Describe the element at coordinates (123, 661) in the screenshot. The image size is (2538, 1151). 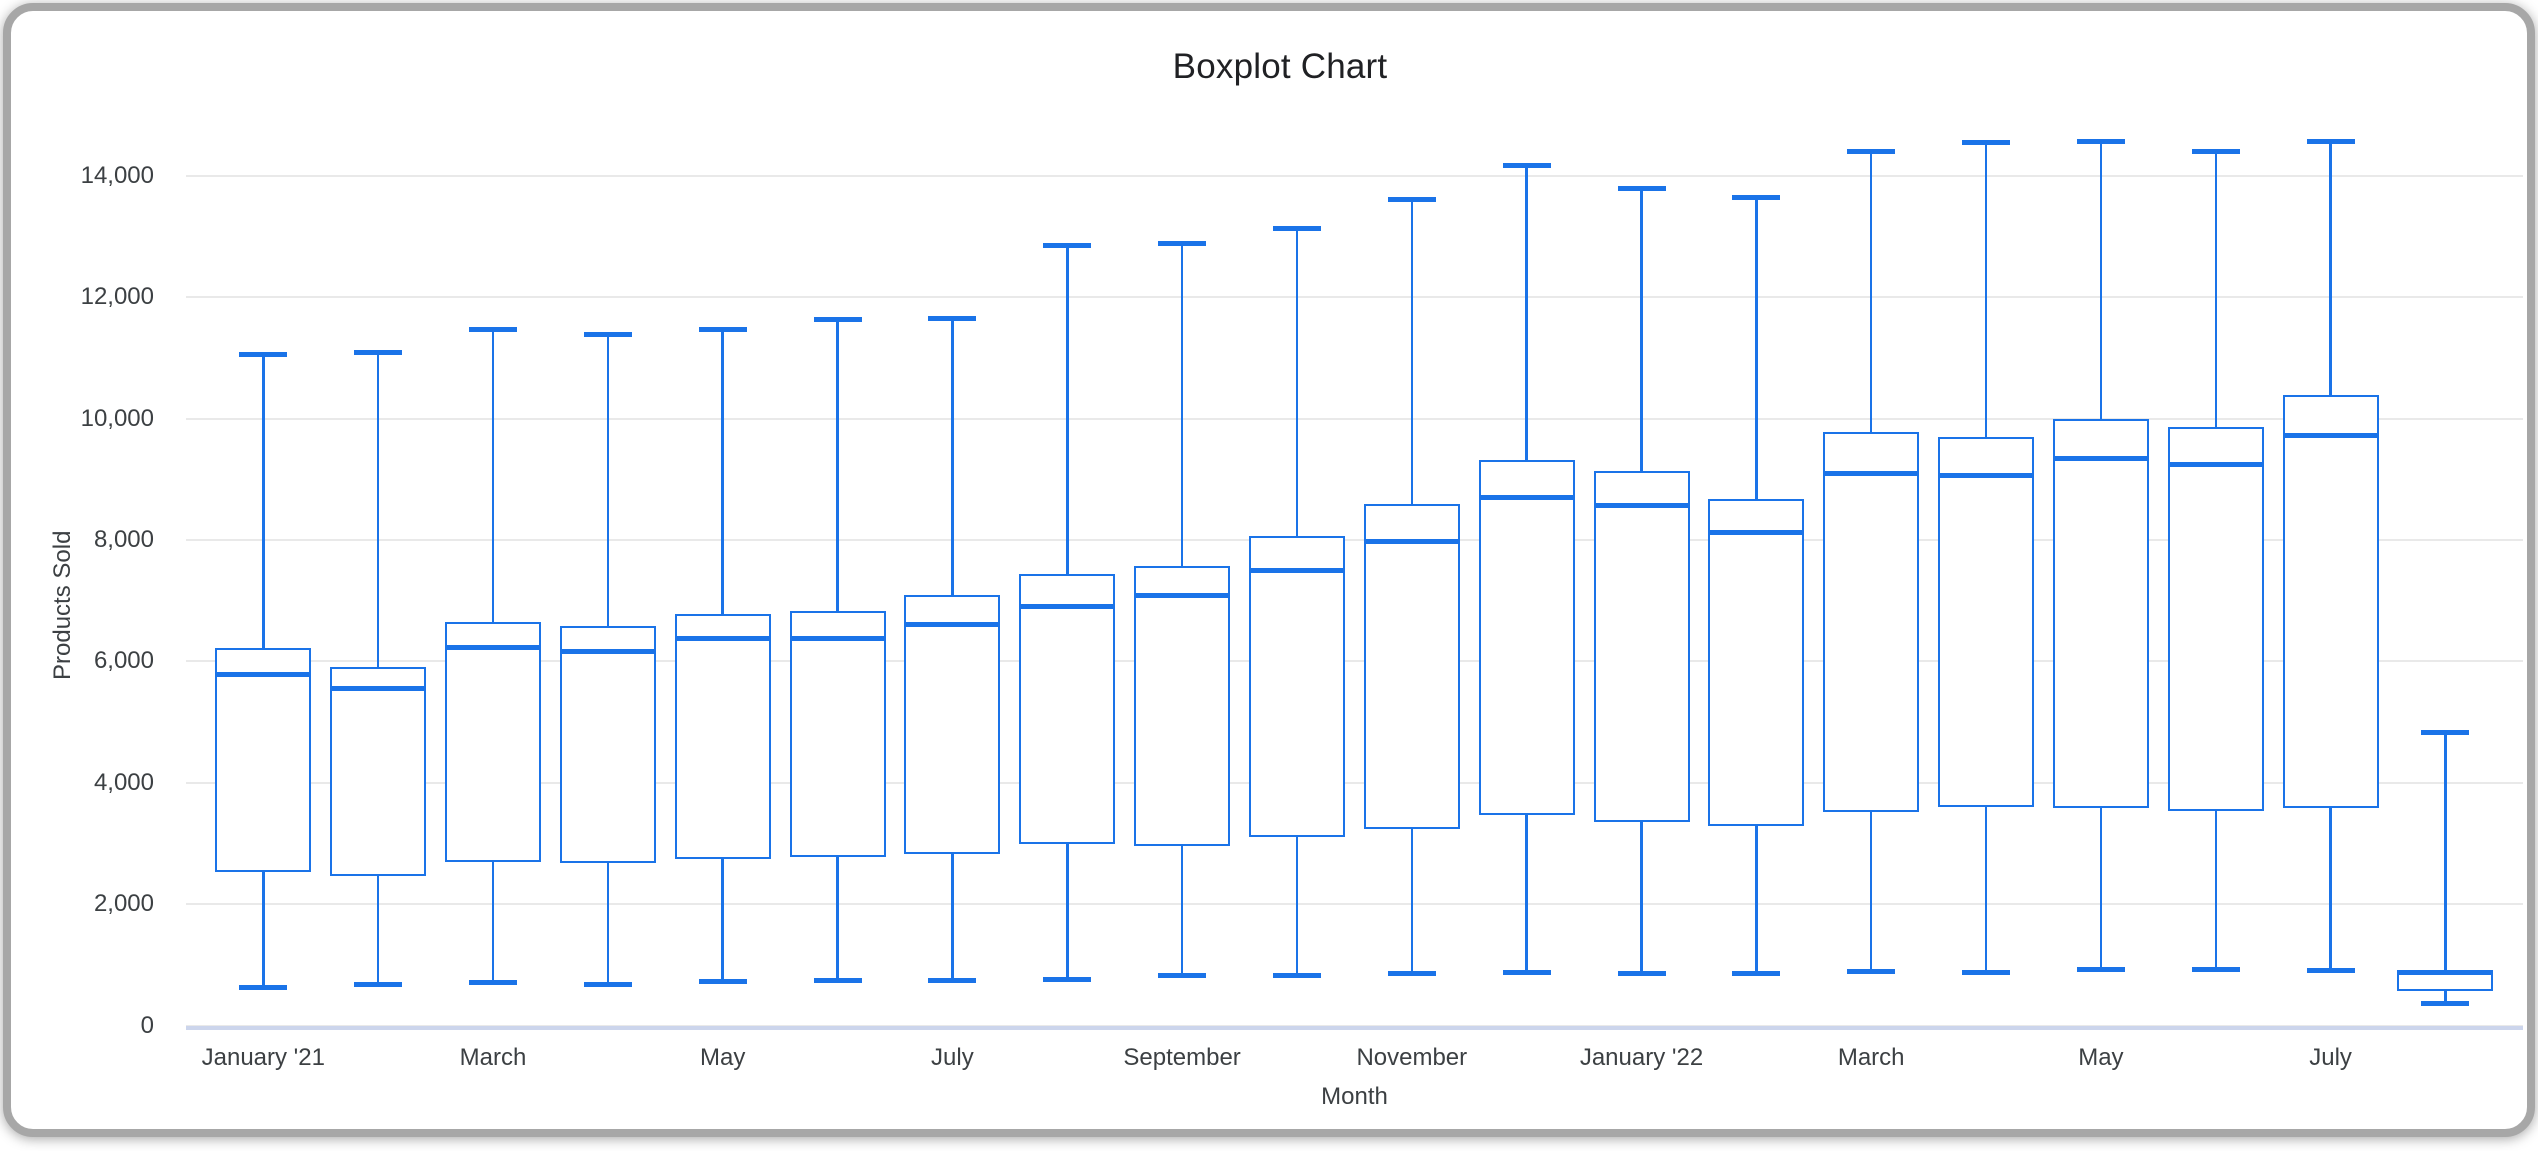
I see `y-tick-label: 6,000` at that location.